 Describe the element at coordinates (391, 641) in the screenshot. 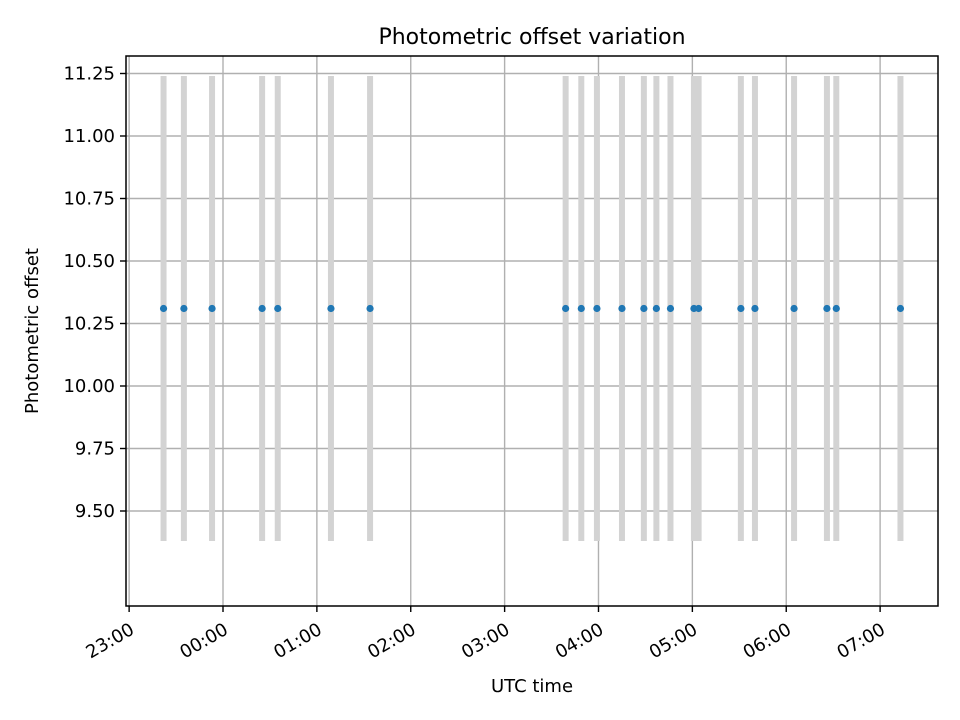

I see `x-tick-label: 02:00` at that location.